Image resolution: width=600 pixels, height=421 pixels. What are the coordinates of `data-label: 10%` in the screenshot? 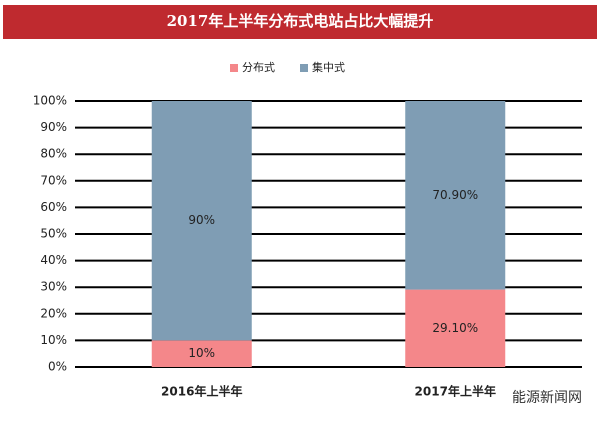 It's located at (201, 353).